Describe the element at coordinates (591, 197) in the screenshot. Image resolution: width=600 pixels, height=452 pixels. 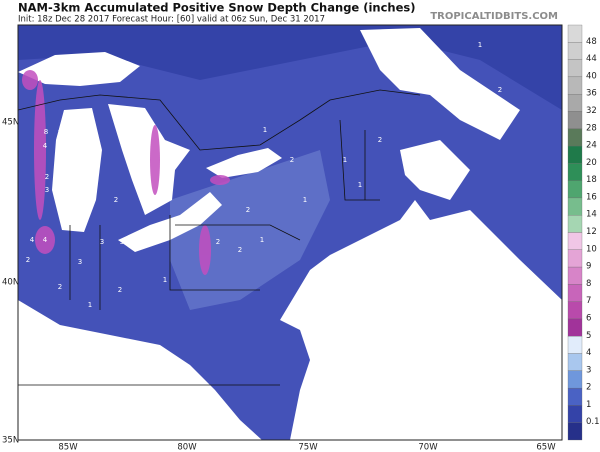
I see `colorbar-label: 16` at that location.